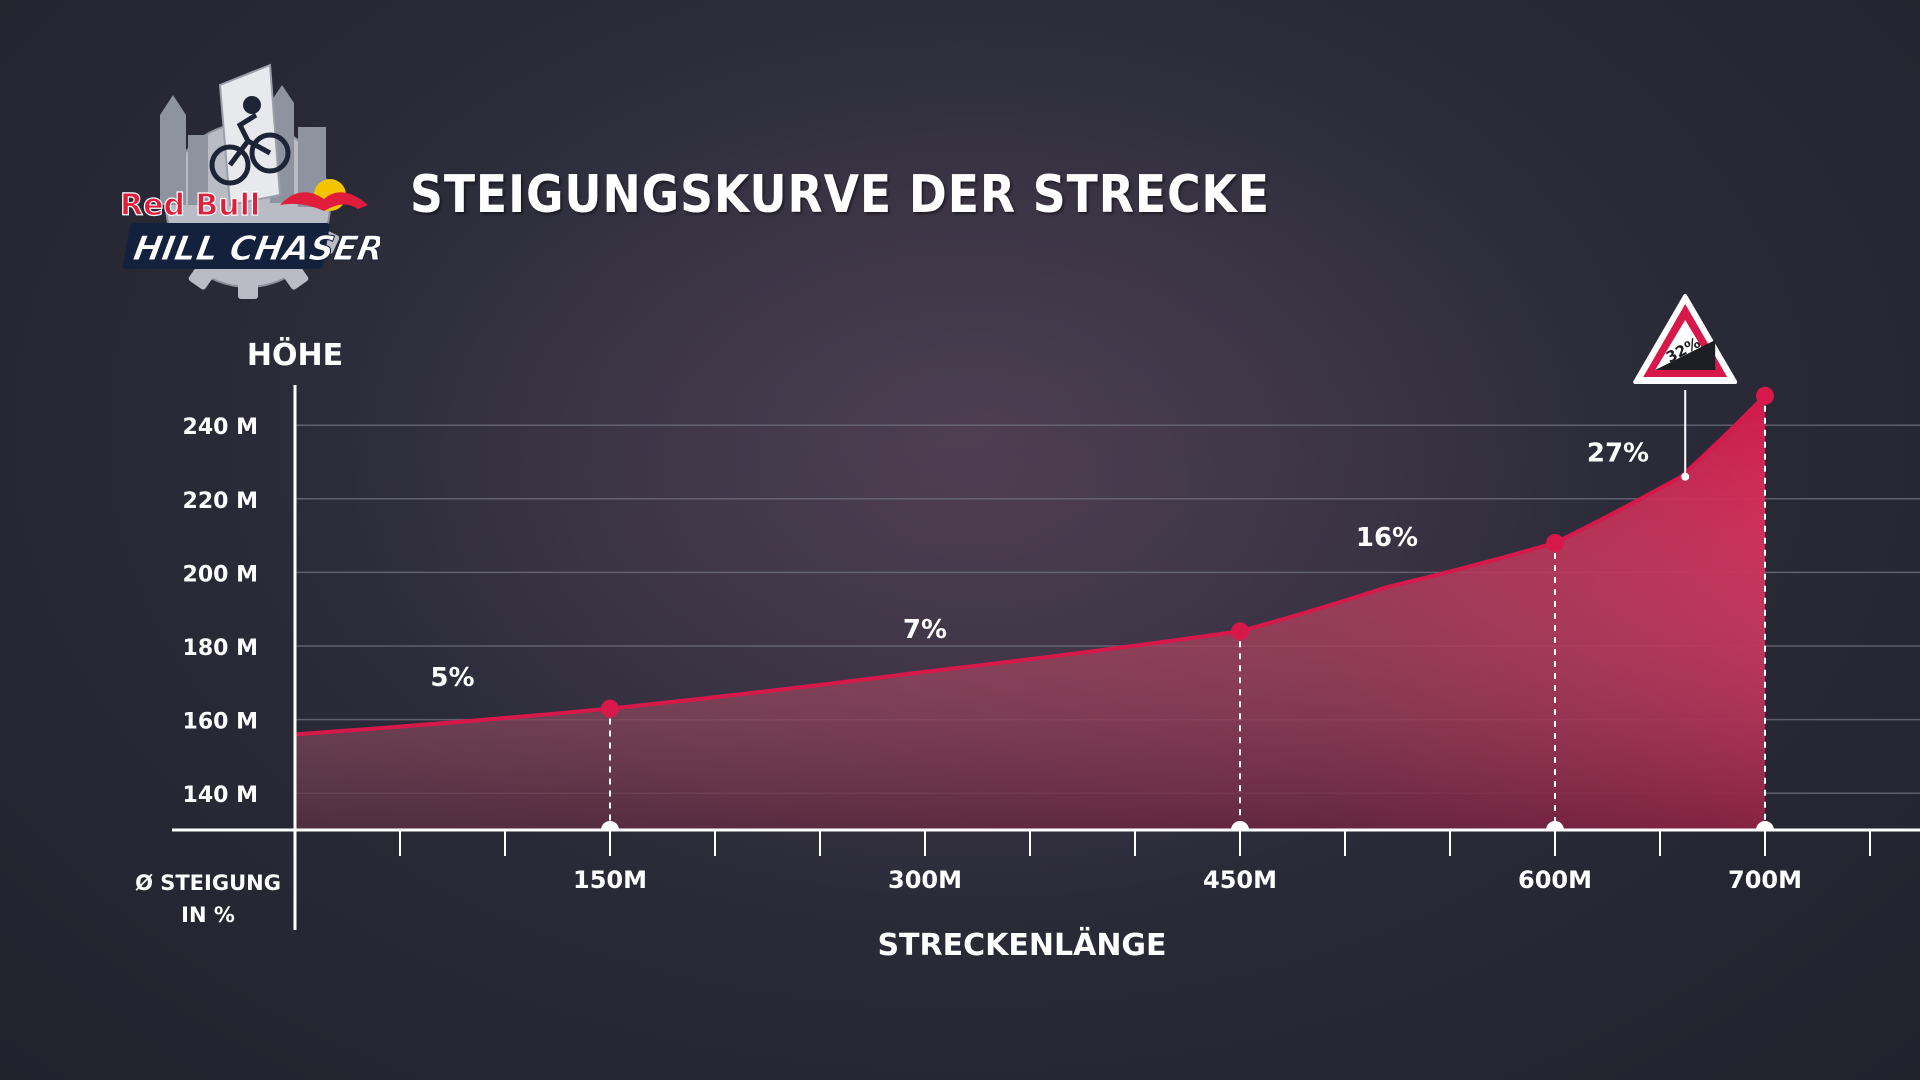 The width and height of the screenshot is (1920, 1080). I want to click on y-tick-label: 220 M, so click(220, 501).